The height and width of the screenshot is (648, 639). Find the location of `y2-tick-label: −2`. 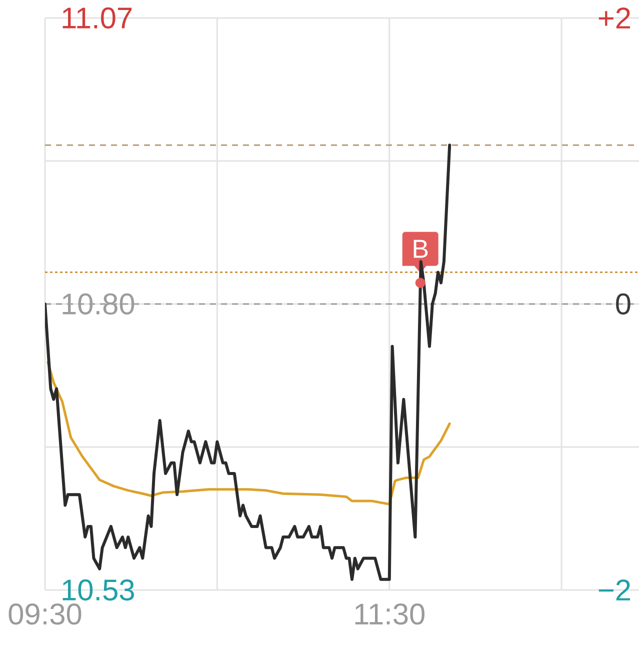

y2-tick-label: −2 is located at coordinates (614, 590).